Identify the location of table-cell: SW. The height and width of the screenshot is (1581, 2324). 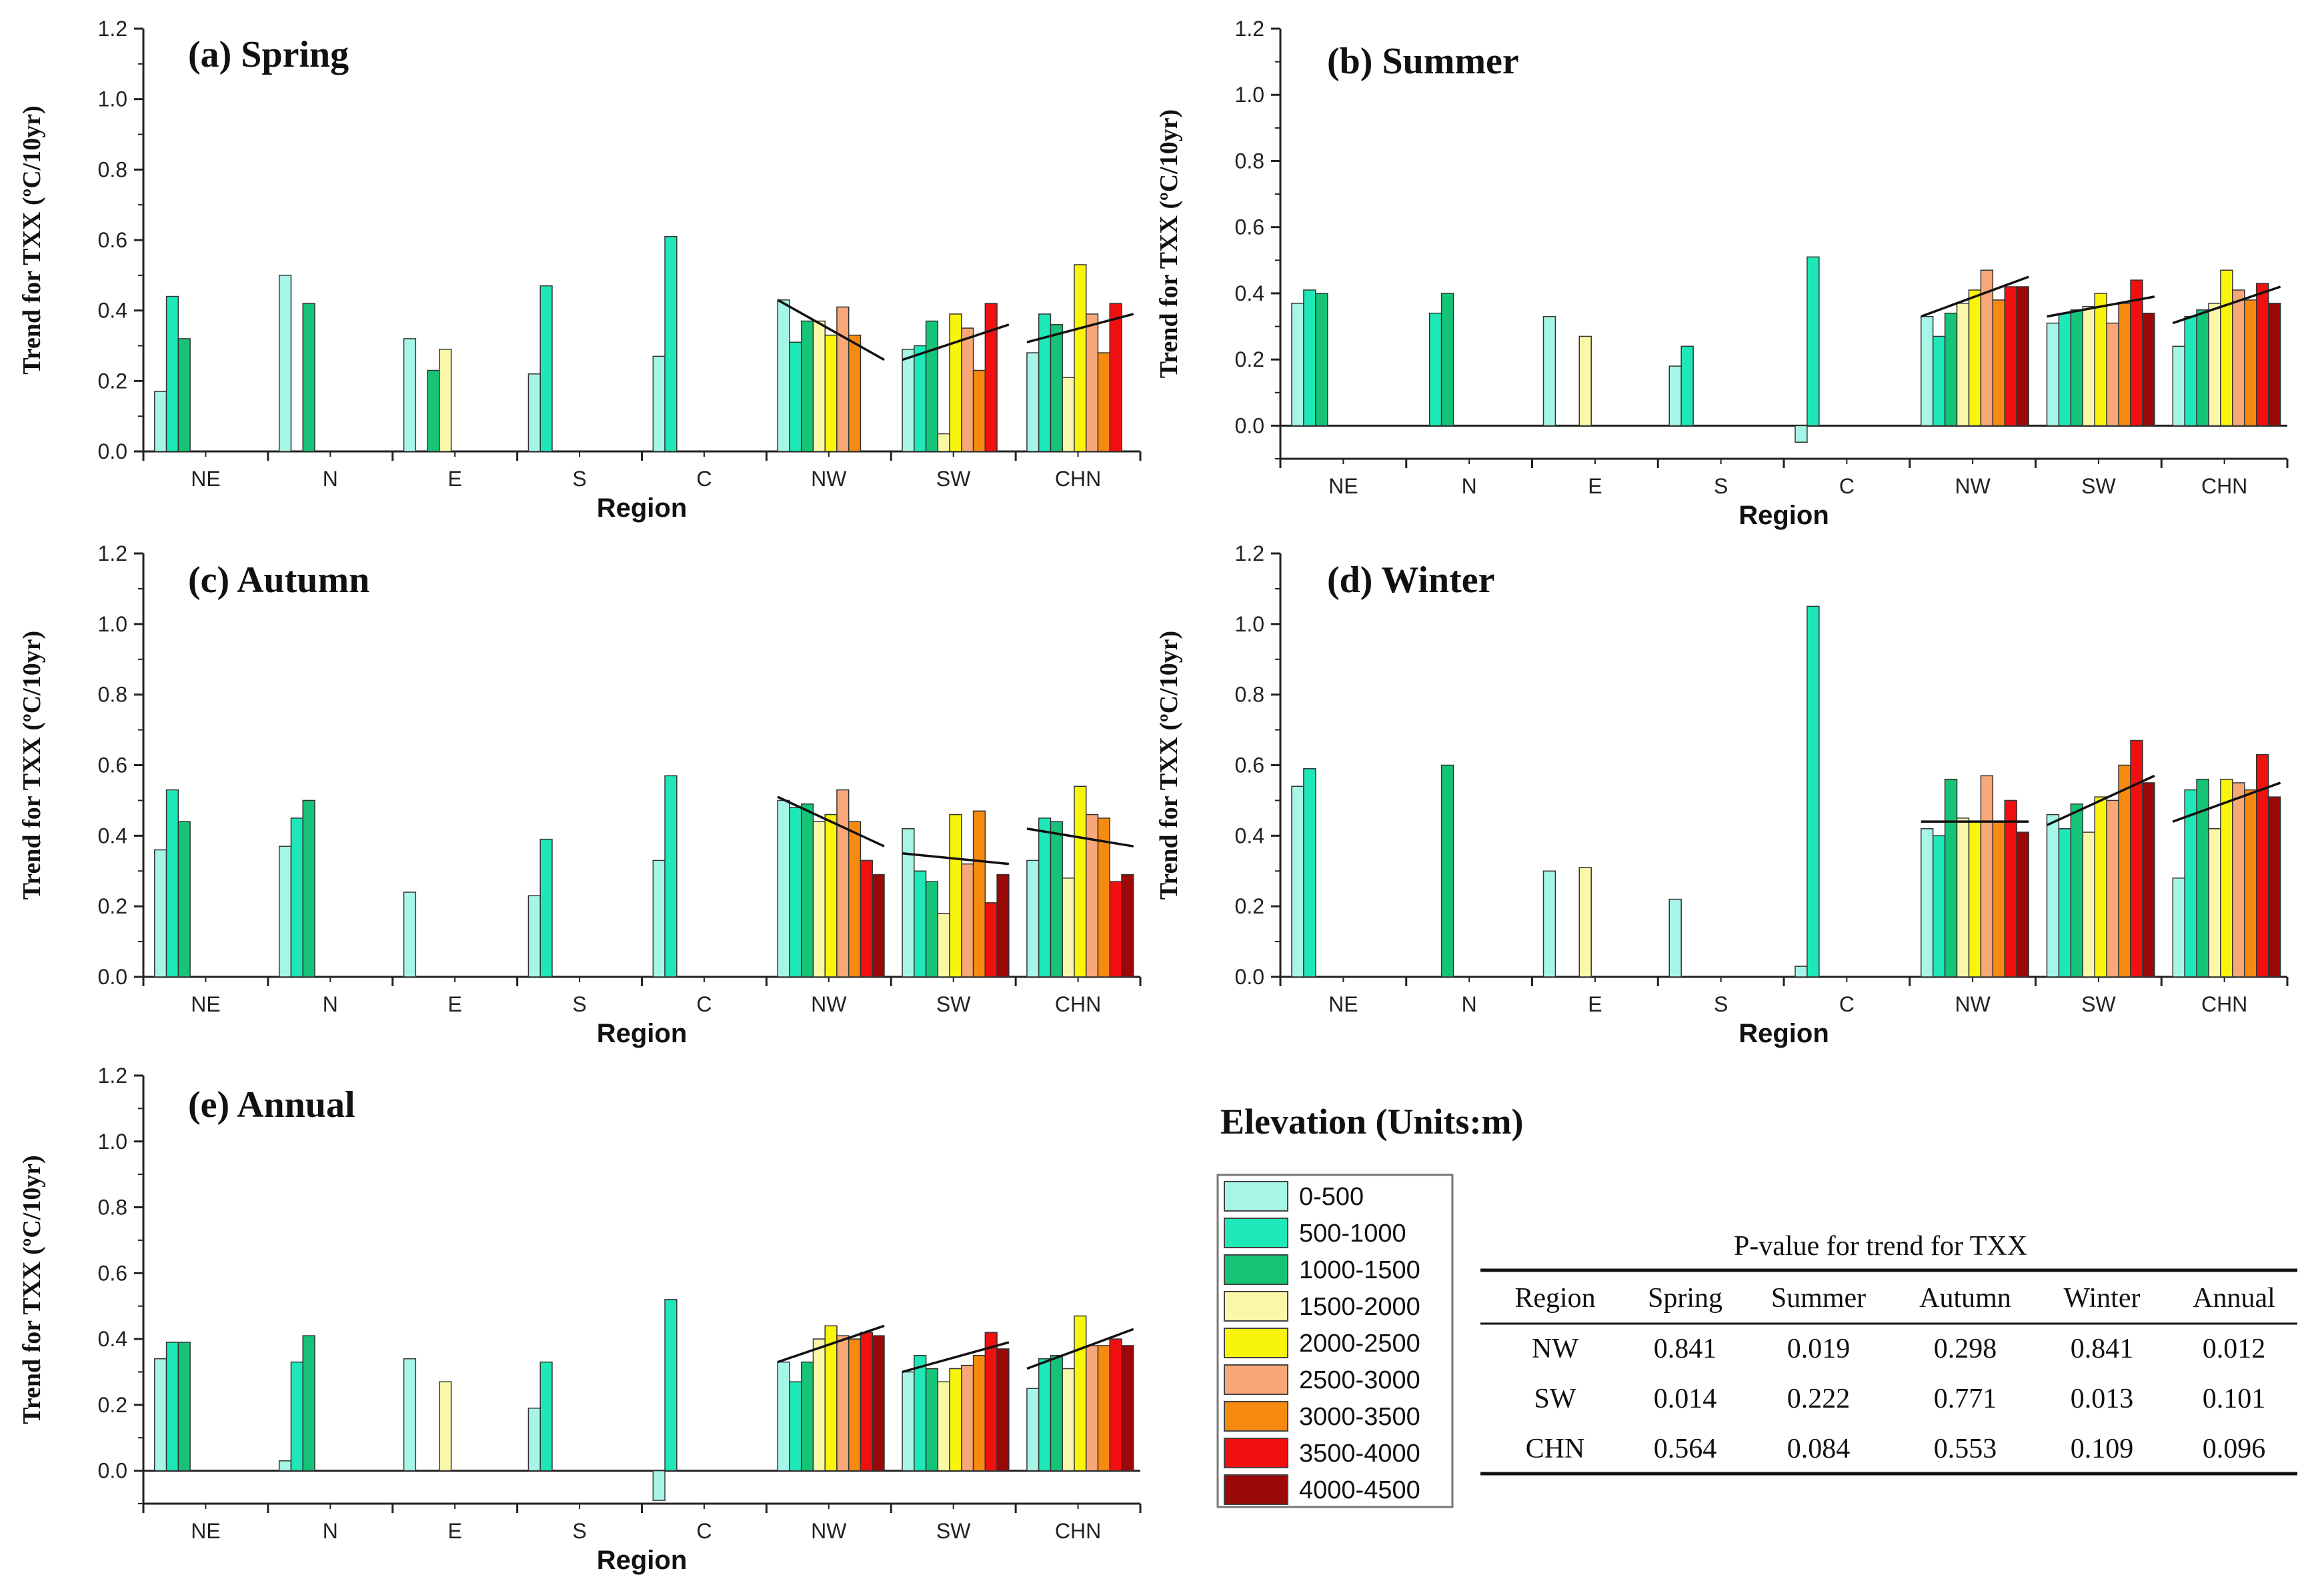
(1555, 1399).